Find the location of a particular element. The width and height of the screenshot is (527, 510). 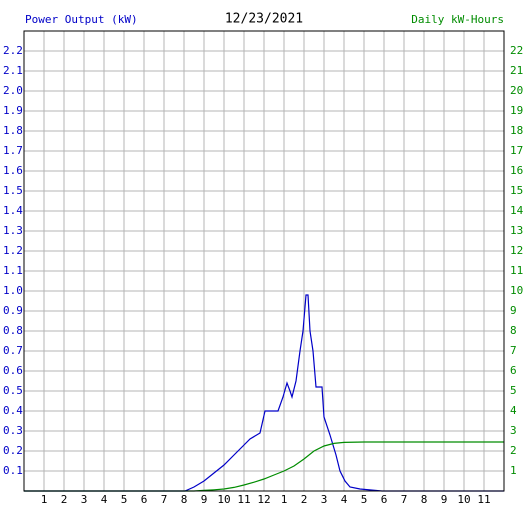

y-tick-label: 1.7 is located at coordinates (13, 150).